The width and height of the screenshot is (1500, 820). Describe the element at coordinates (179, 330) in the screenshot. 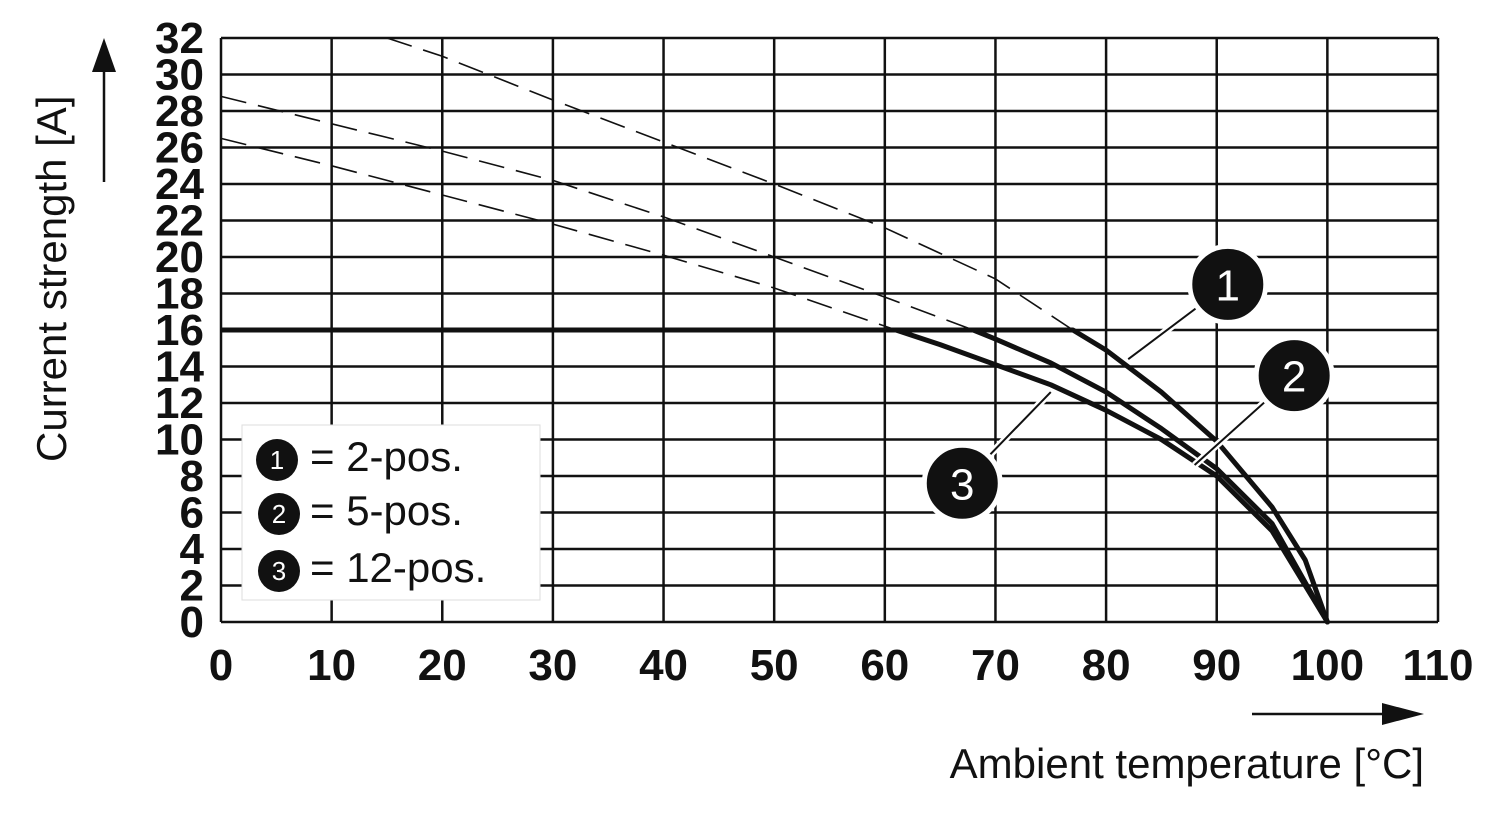

I see `y-tick-label-16: 16` at that location.